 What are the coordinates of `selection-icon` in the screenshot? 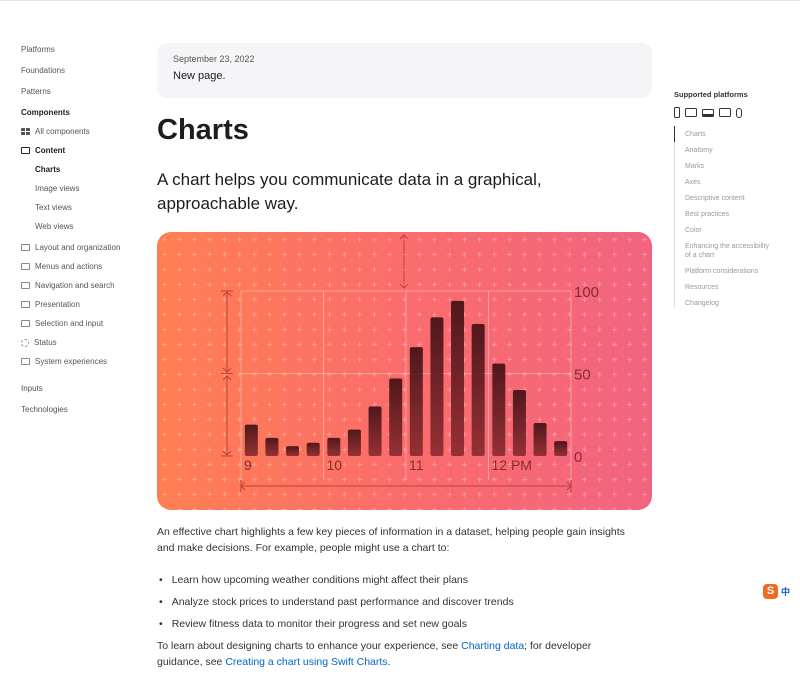 It's located at (25, 323).